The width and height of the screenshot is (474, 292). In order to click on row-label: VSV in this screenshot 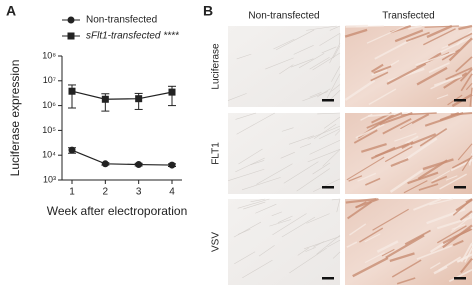, I will do `click(216, 242)`.